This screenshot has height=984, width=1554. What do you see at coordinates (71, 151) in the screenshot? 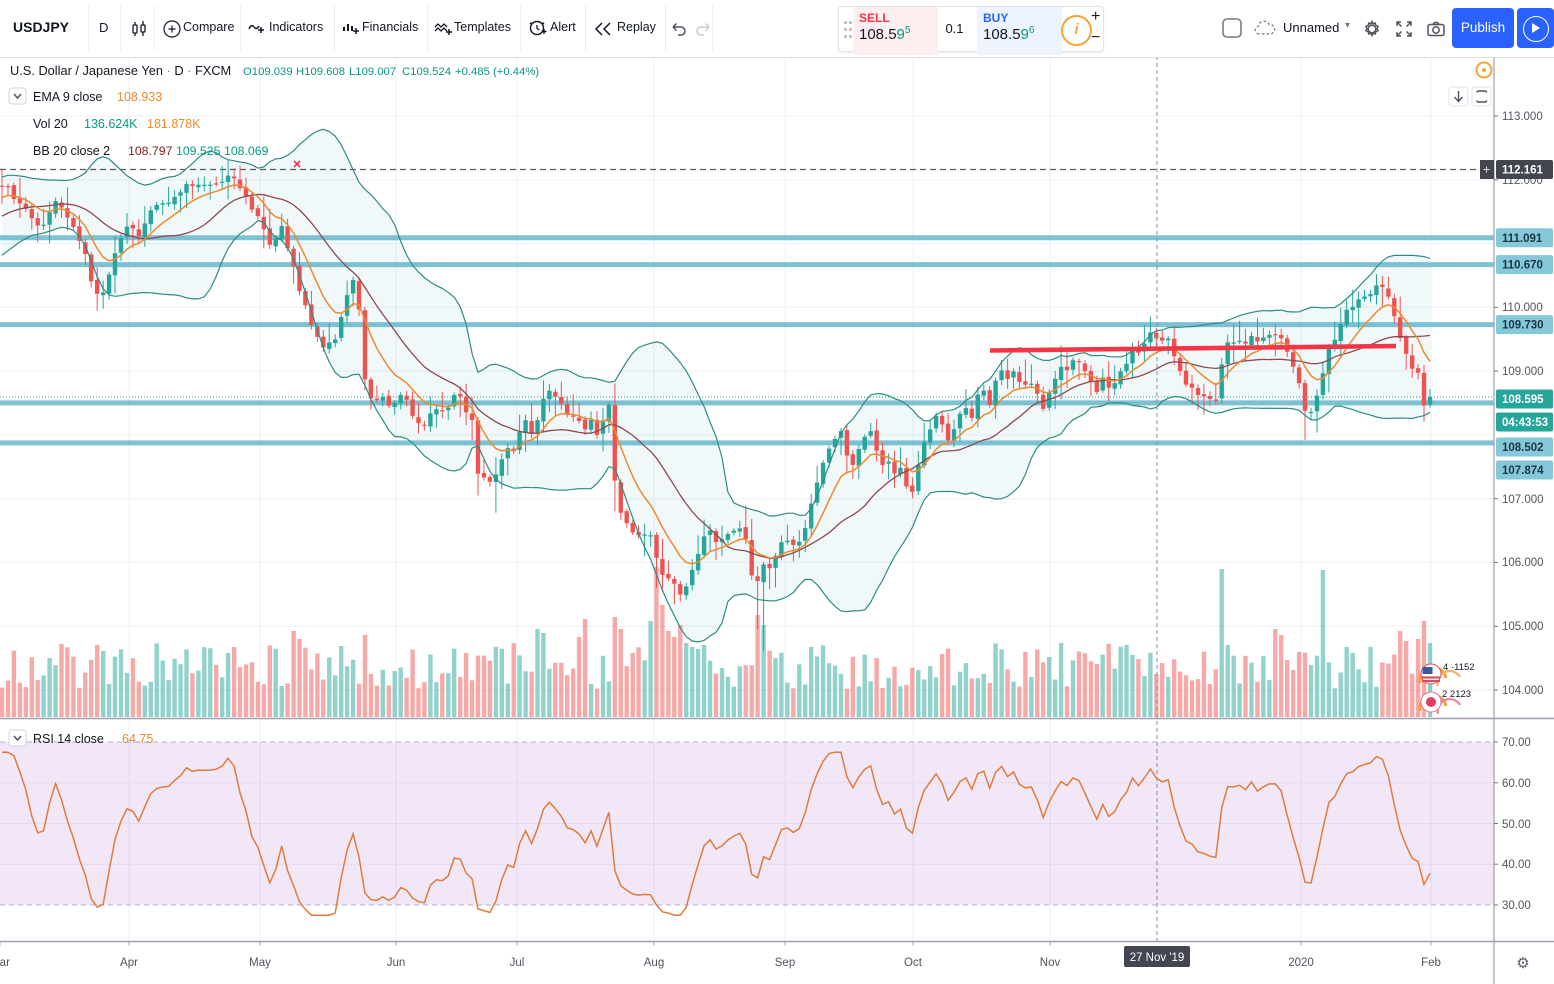
I see `svg-text: BB 20 close 2` at bounding box center [71, 151].